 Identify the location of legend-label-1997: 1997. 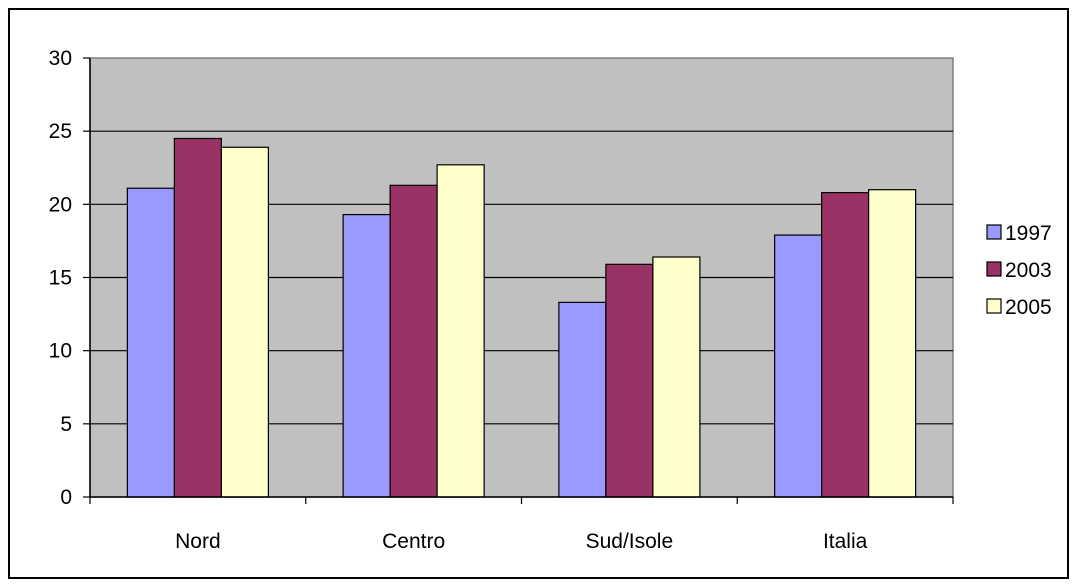
(1028, 233).